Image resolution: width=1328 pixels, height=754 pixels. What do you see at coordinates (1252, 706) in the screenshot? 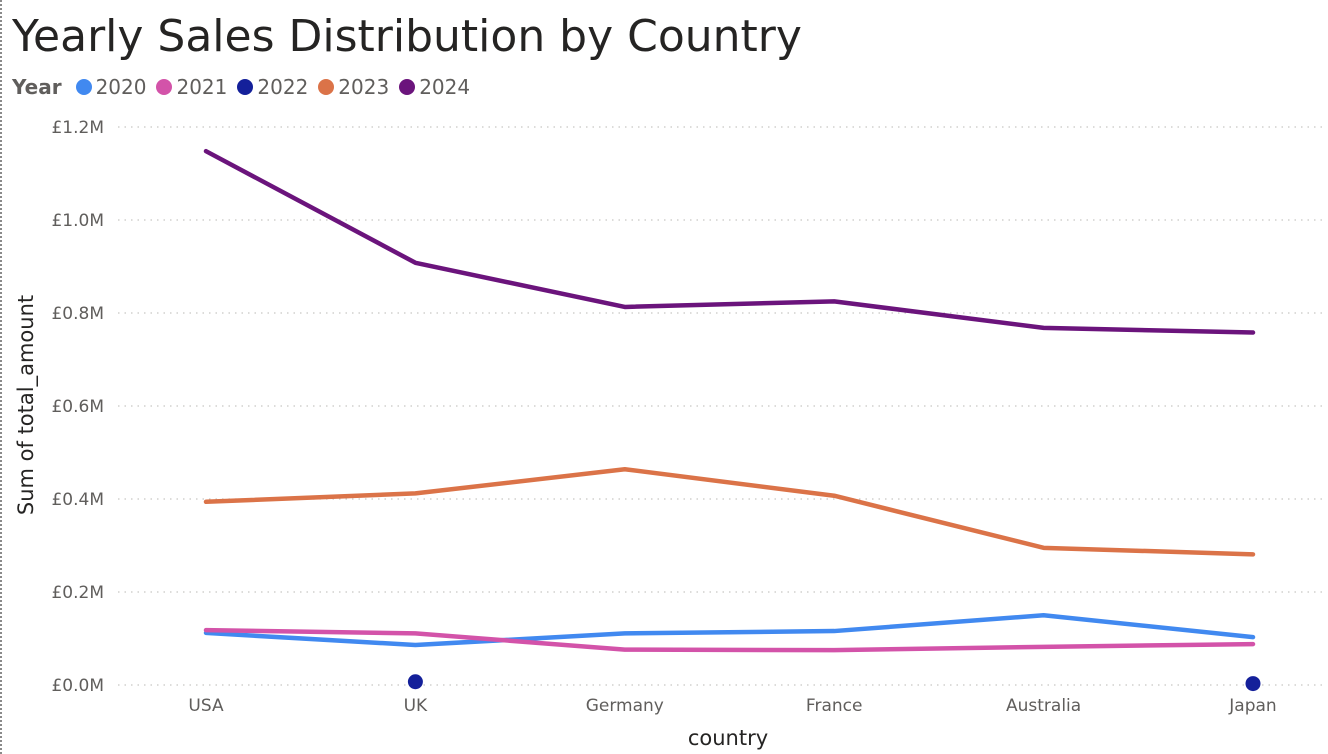
I see `x-tick-label: Japan` at bounding box center [1252, 706].